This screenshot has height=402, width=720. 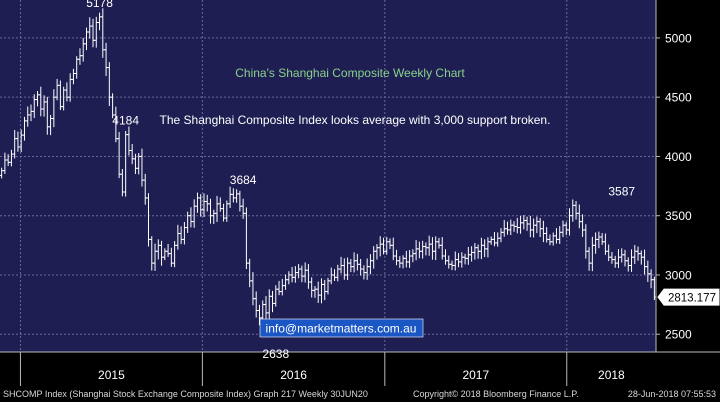 I want to click on last-price-marker: 2813.177, so click(x=688, y=297).